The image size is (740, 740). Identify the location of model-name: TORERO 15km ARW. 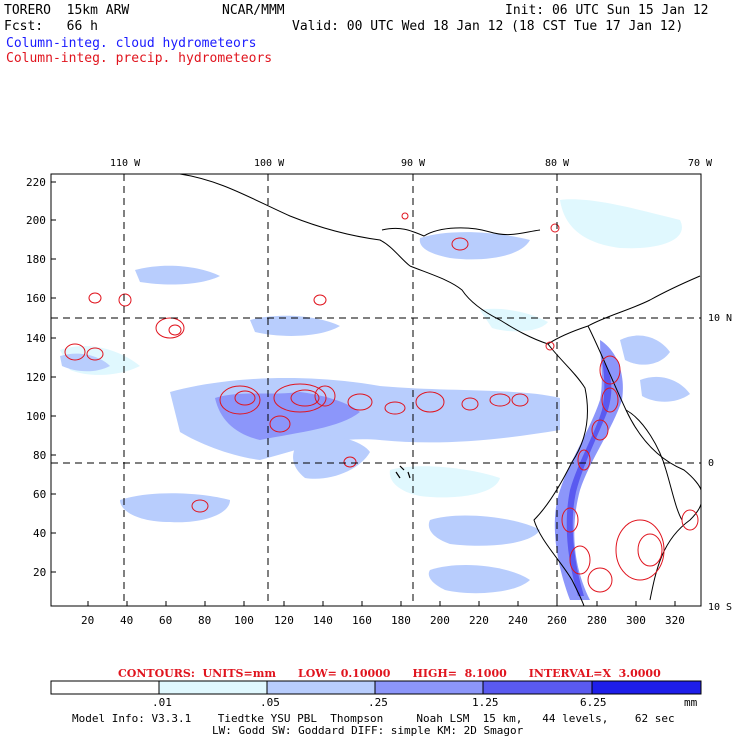
(67, 10).